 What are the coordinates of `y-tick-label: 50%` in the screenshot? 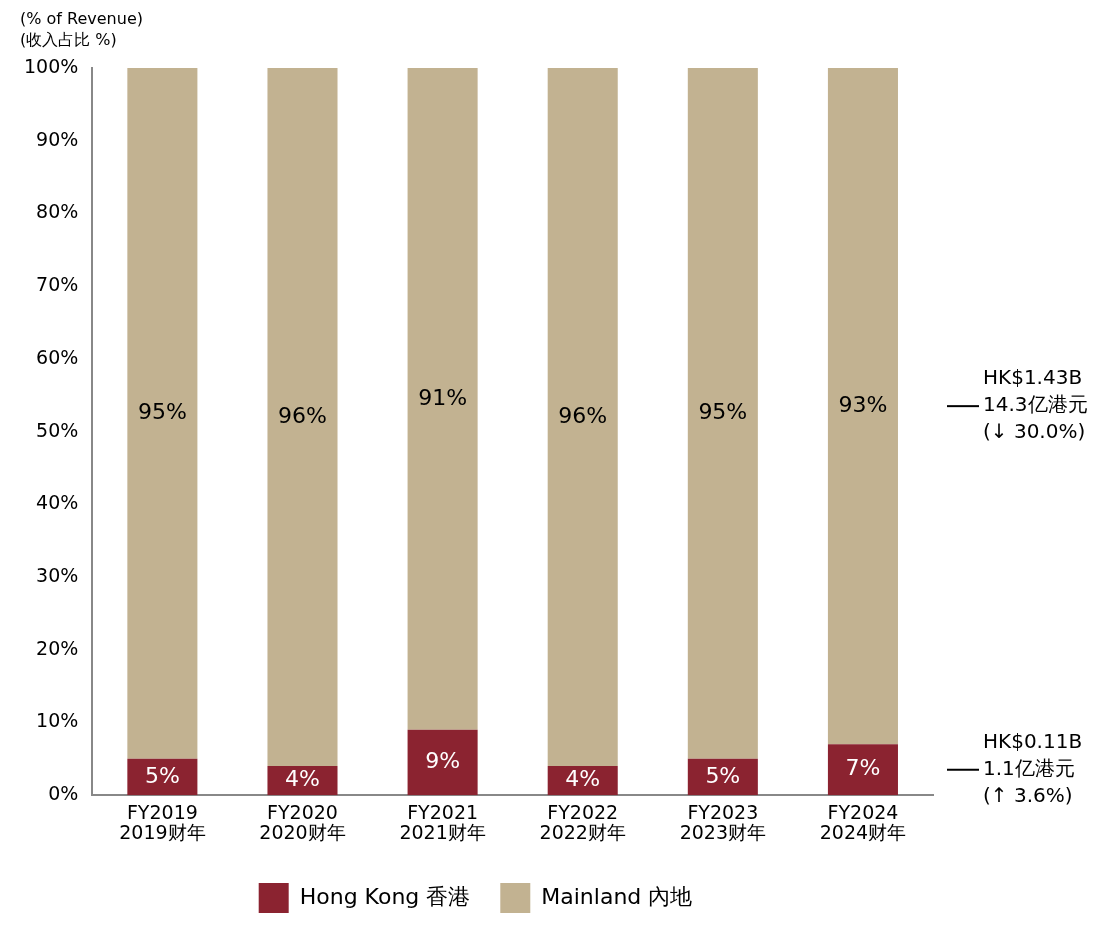 It's located at (57, 429).